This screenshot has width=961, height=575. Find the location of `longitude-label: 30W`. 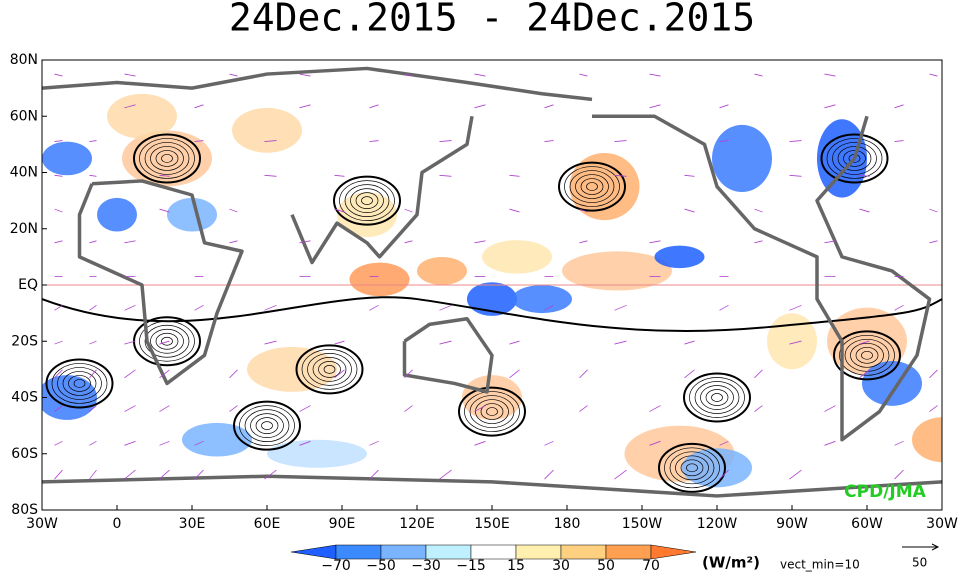

longitude-label: 30W is located at coordinates (942, 524).